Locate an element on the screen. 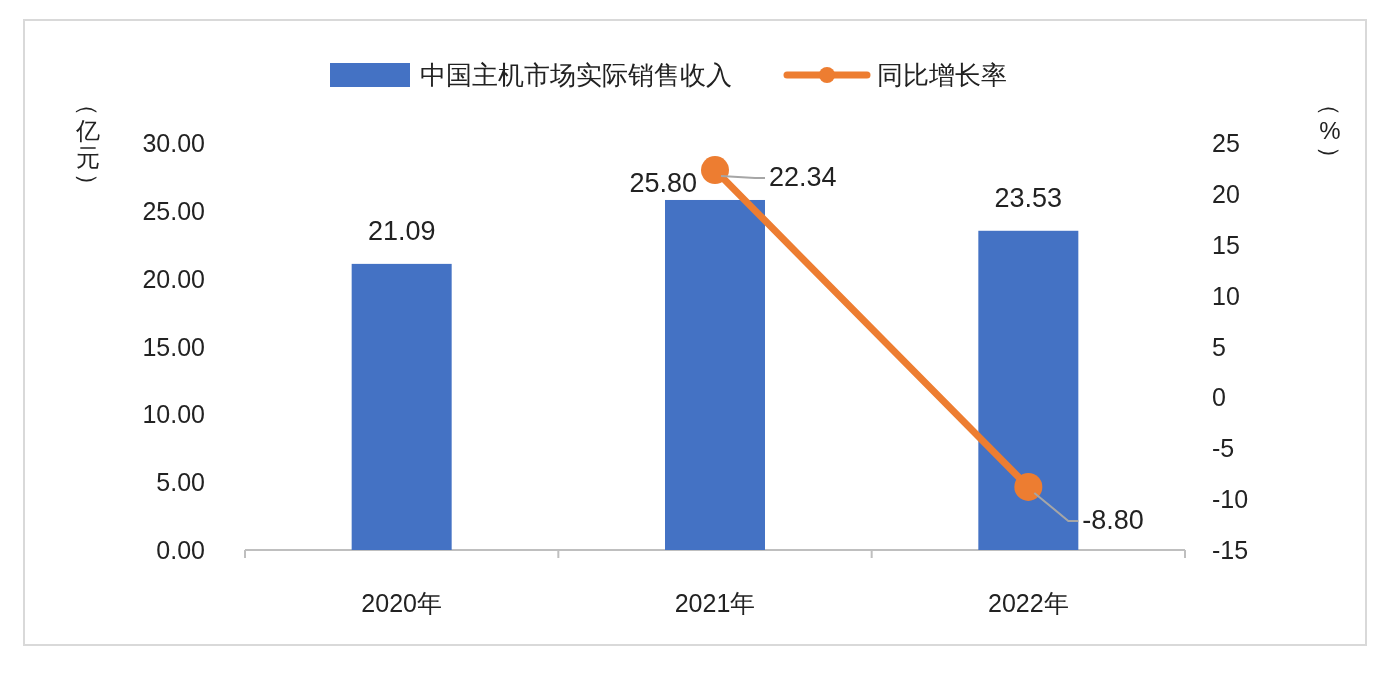 Image resolution: width=1386 pixels, height=675 pixels. bar is located at coordinates (401, 406).